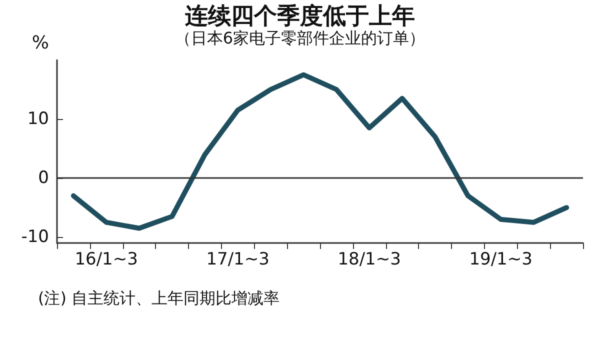 This screenshot has height=339, width=600. Describe the element at coordinates (238, 260) in the screenshot. I see `x-tick-label: 17/1~3` at that location.